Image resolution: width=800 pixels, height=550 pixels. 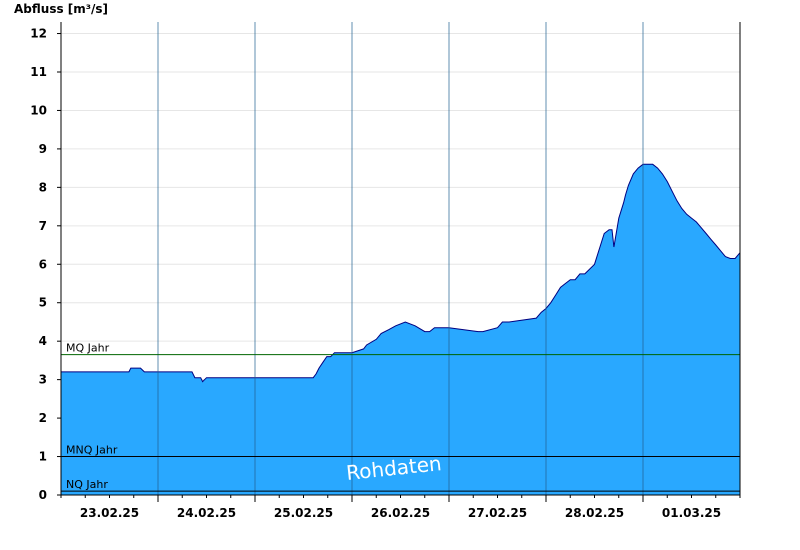 What do you see at coordinates (43, 149) in the screenshot?
I see `y-tick-label: 9` at bounding box center [43, 149].